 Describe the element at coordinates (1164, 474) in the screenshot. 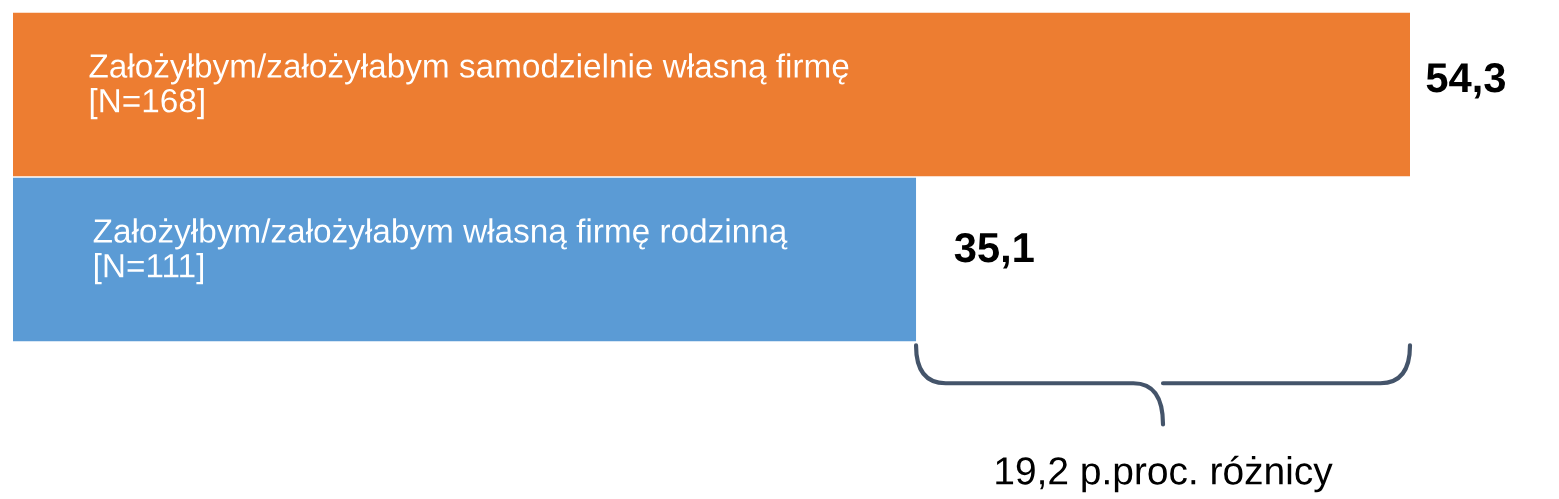

I see `text: 19,2 p.proc. różnicy` at that location.